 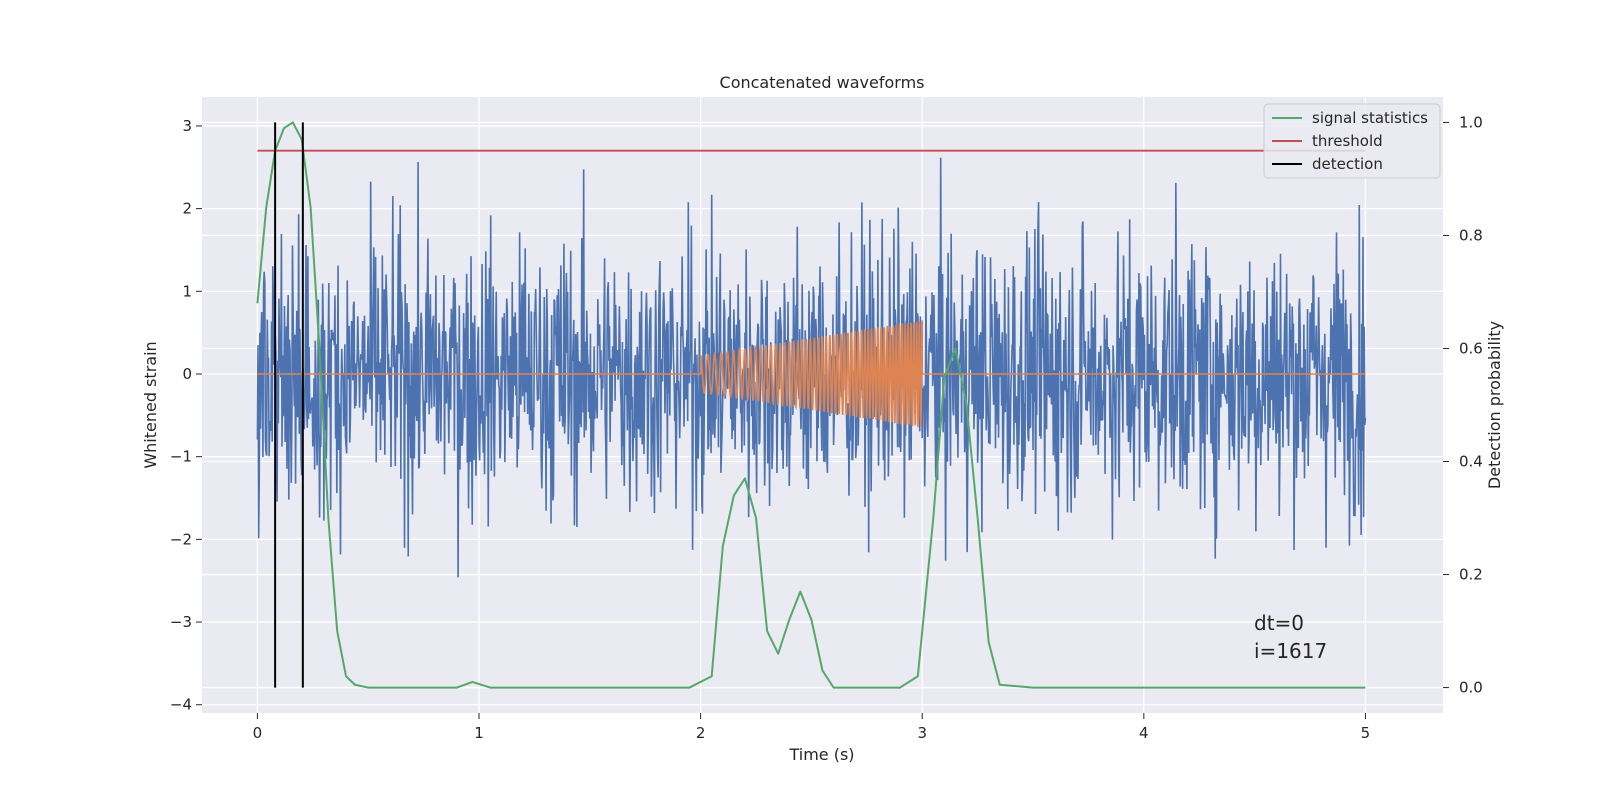 What do you see at coordinates (181, 457) in the screenshot?
I see `y-tick-label: −1` at bounding box center [181, 457].